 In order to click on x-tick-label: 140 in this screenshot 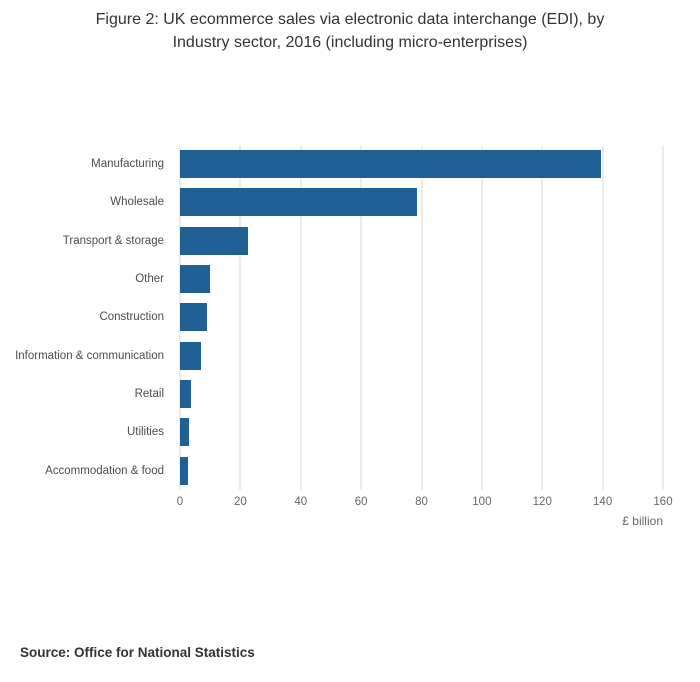, I will do `click(603, 502)`.